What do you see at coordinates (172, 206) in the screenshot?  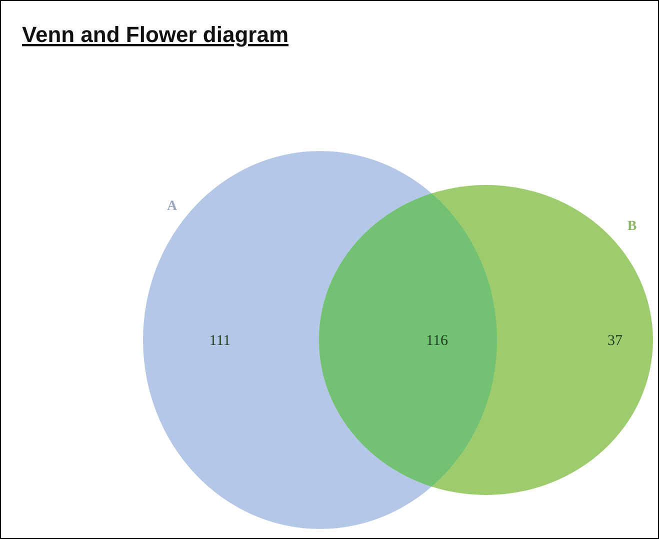 I see `text: A` at bounding box center [172, 206].